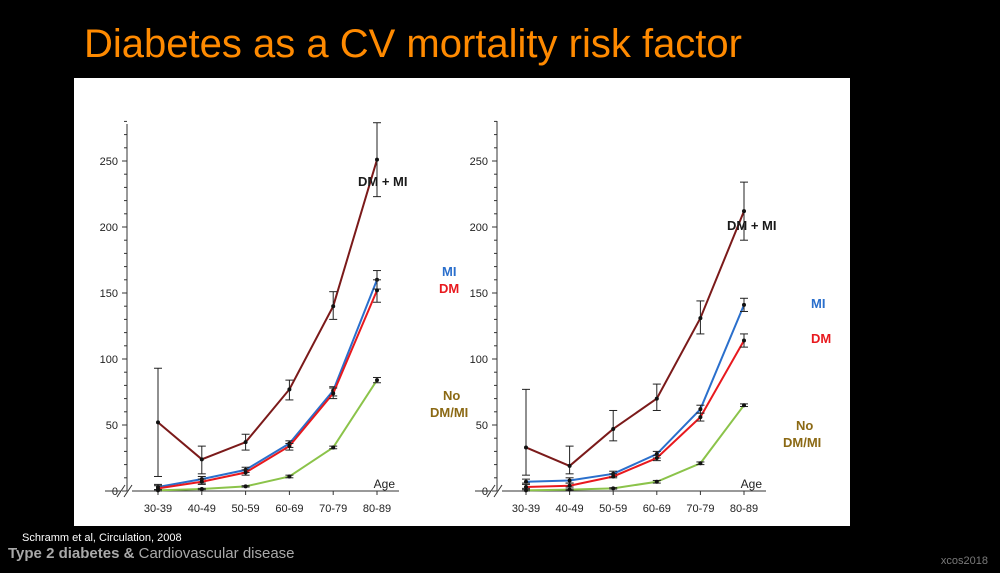 Image resolution: width=1000 pixels, height=573 pixels. I want to click on footer: Type 2 diabetes & Cardiovascular disease, so click(151, 553).